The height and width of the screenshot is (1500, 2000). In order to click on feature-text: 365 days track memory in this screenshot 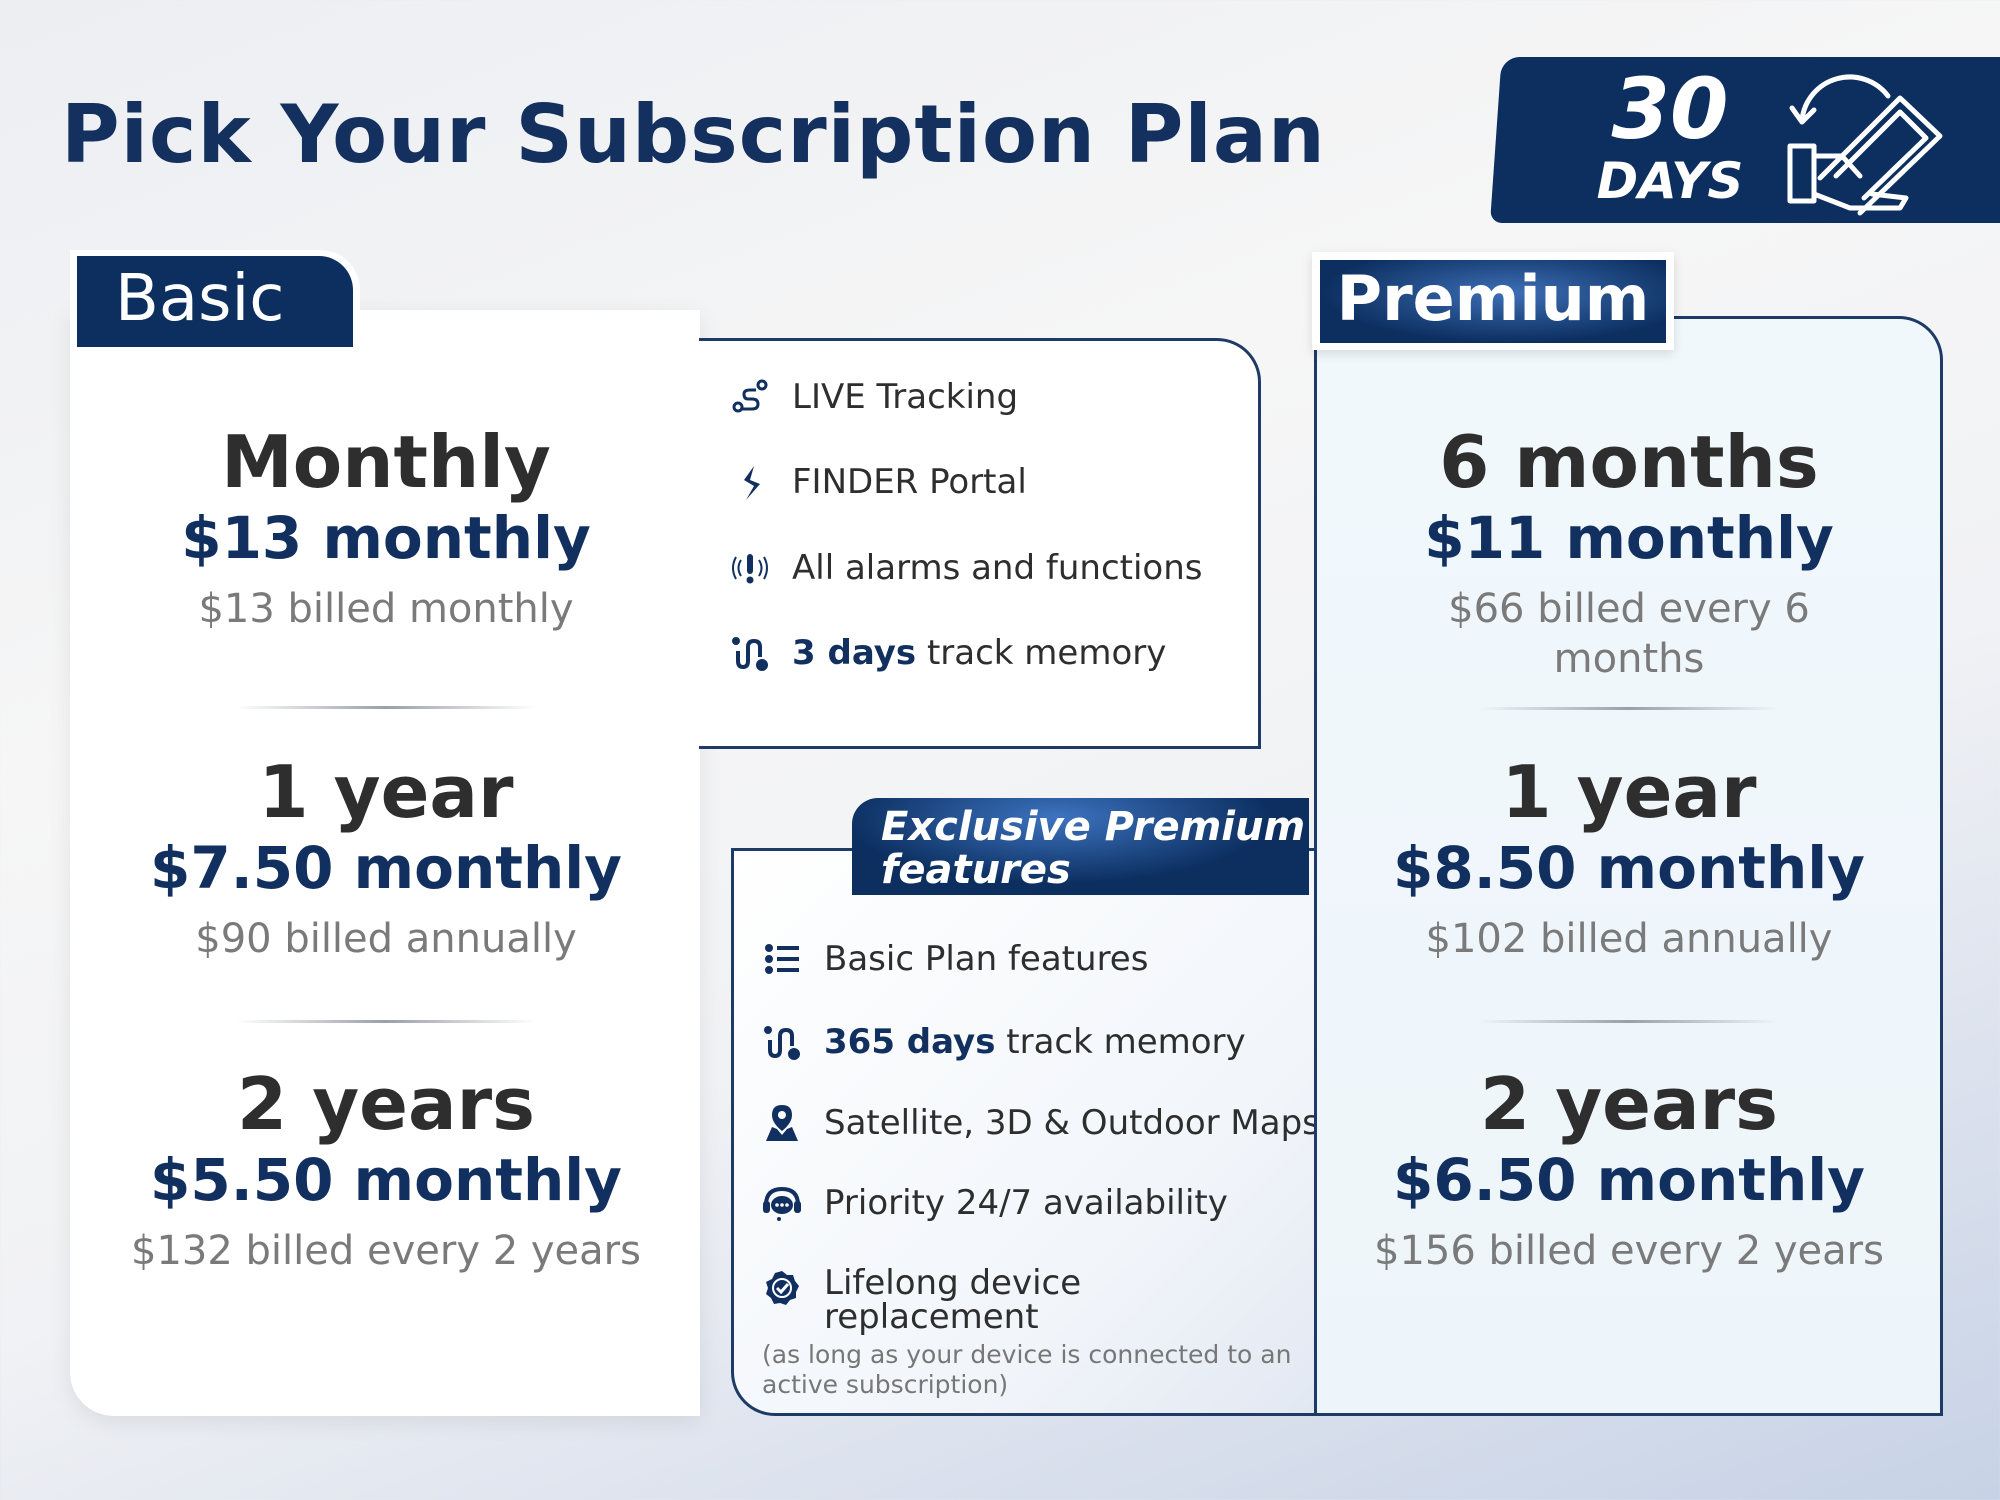, I will do `click(1035, 1042)`.